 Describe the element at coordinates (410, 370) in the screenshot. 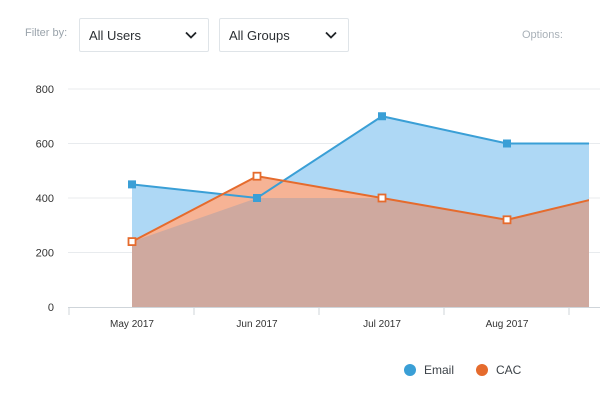

I see `legend-email-swatch` at that location.